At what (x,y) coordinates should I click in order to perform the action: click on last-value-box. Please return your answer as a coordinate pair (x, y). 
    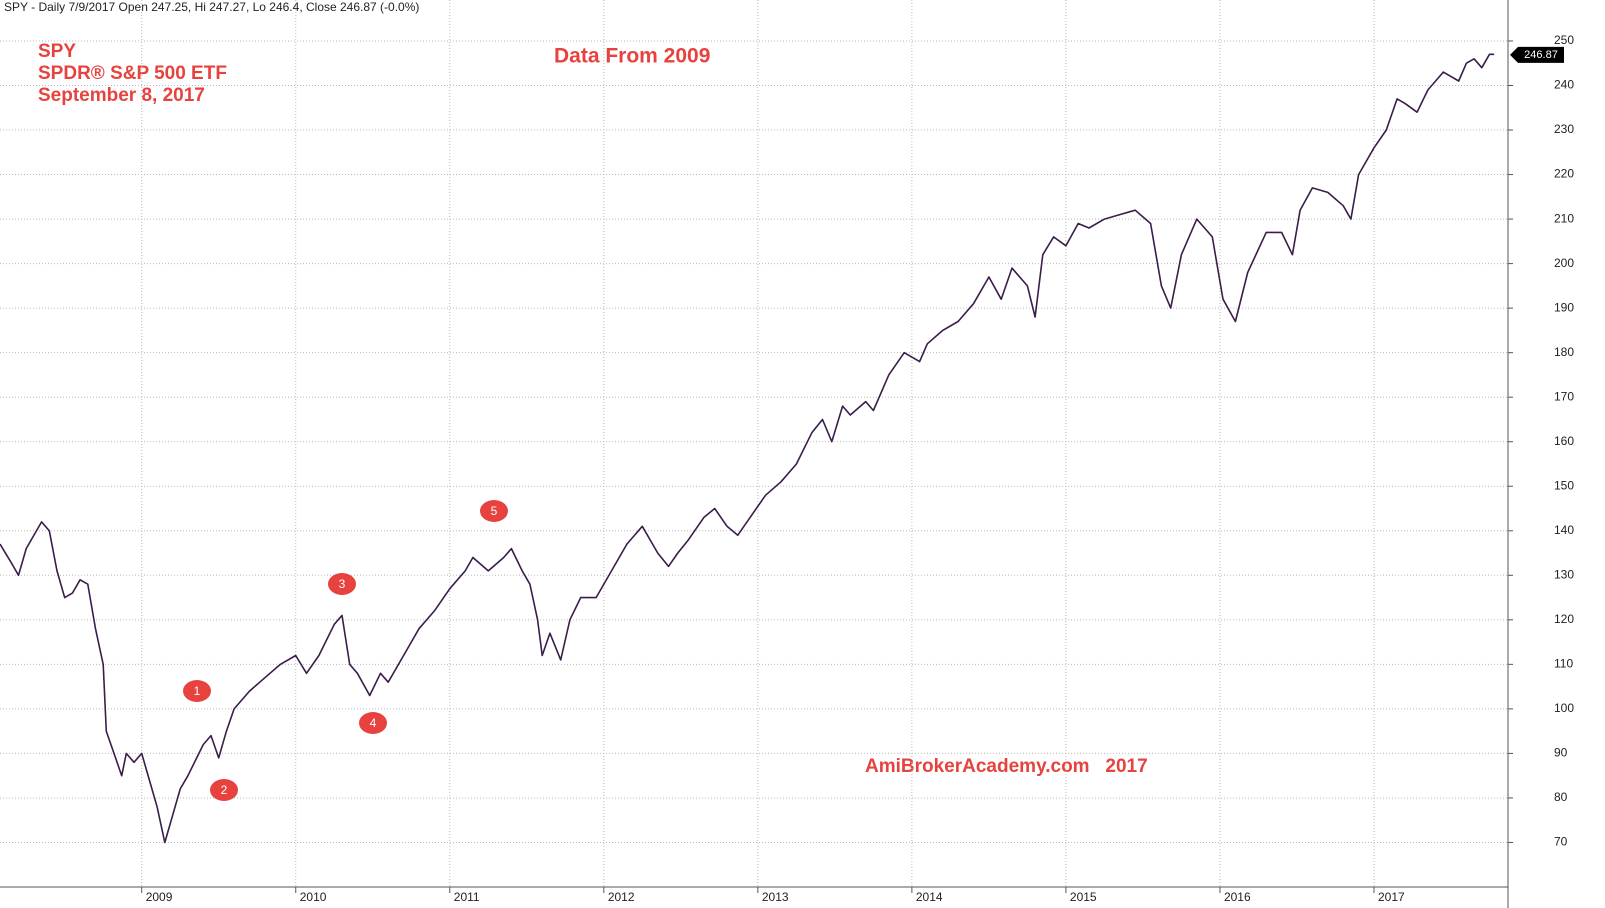
    Looking at the image, I should click on (1537, 54).